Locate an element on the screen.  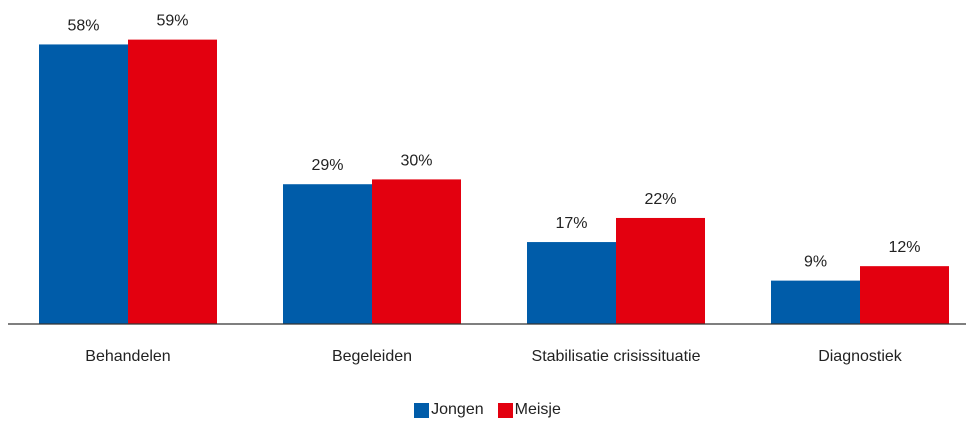
category-label-begeleiden: Begeleiden is located at coordinates (372, 356).